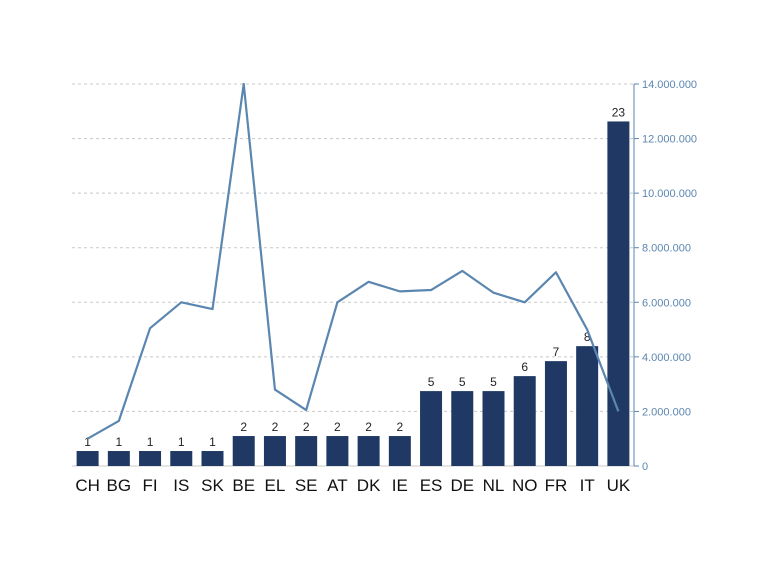 The image size is (768, 567). Describe the element at coordinates (353, 485) in the screenshot. I see `category-labels: CH BG FI IS SK BE EL SE AT DK IE ES DE NL NO FR IT UK` at that location.